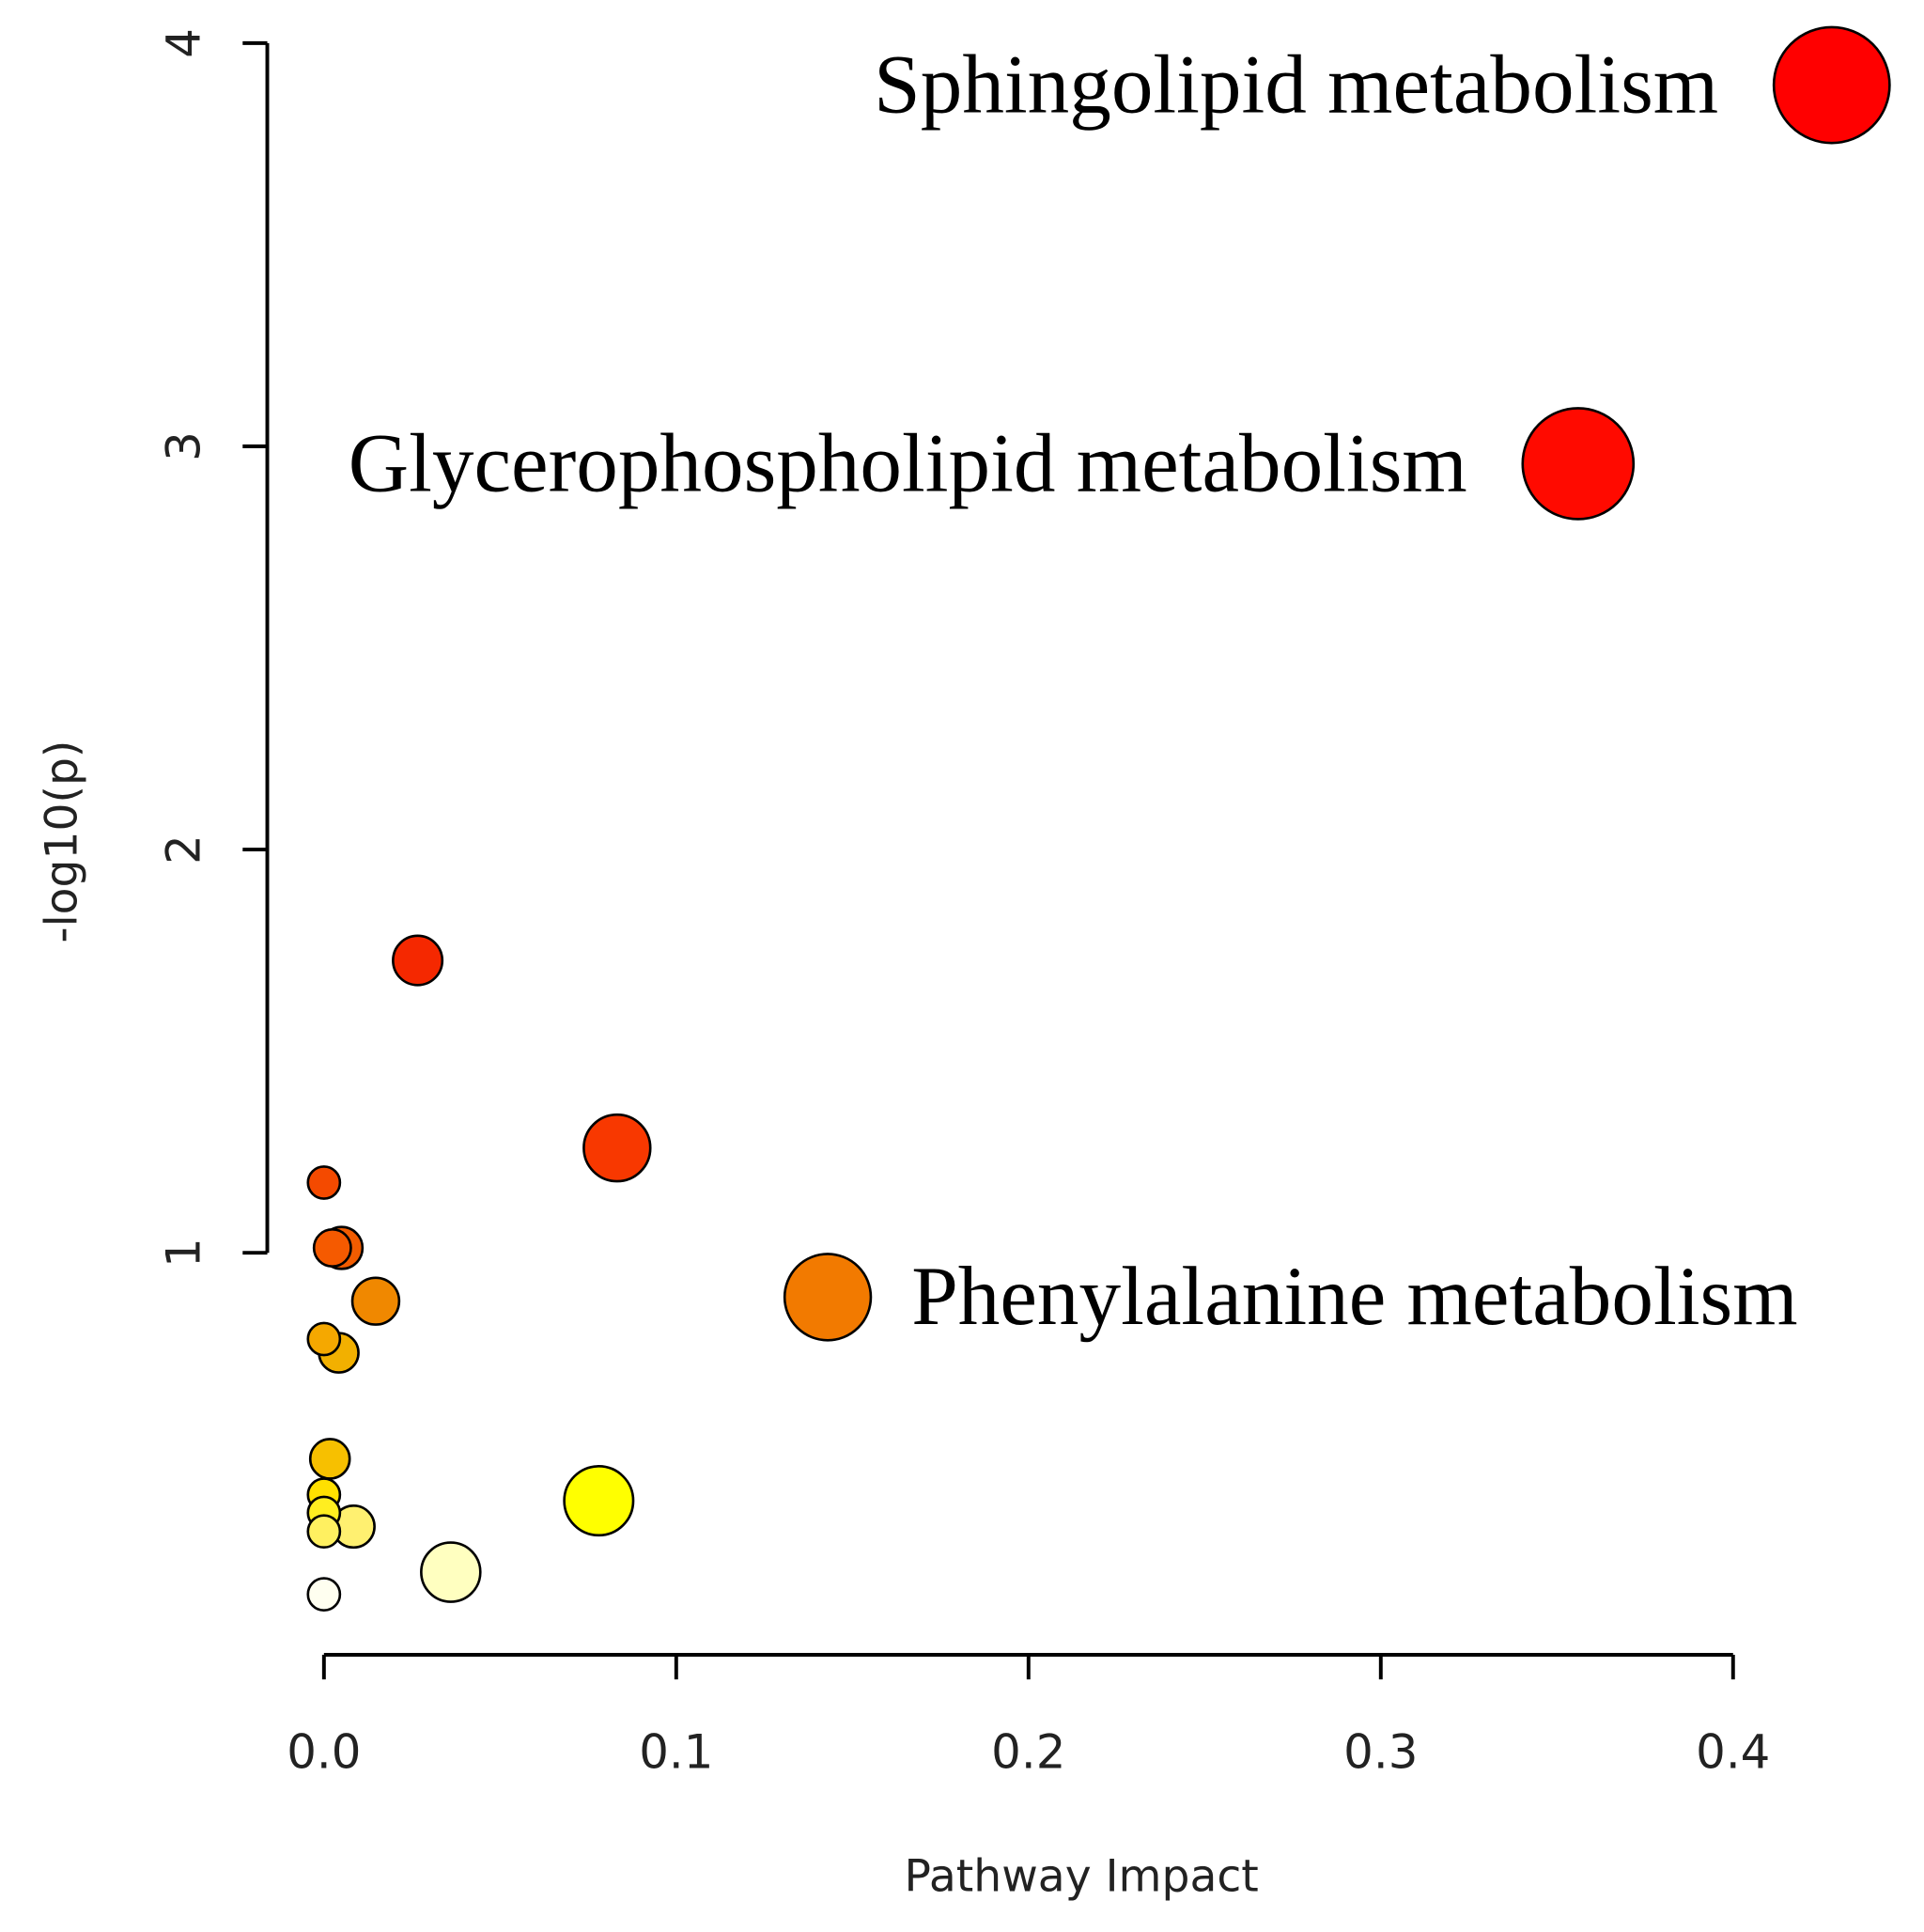 This screenshot has width=1924, height=1932. Describe the element at coordinates (1082, 1877) in the screenshot. I see `x-axis-title: Pathway Impact` at that location.